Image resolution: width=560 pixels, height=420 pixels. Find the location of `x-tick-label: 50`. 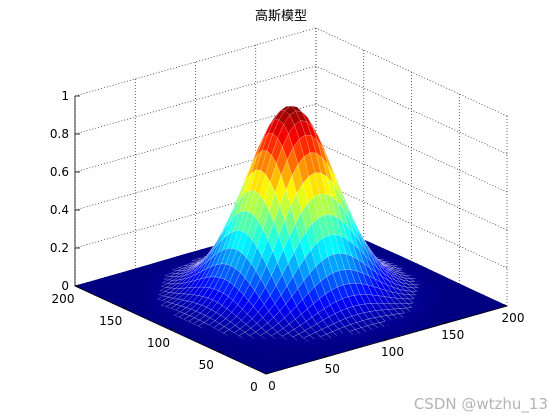

x-tick-label: 50 is located at coordinates (332, 369).